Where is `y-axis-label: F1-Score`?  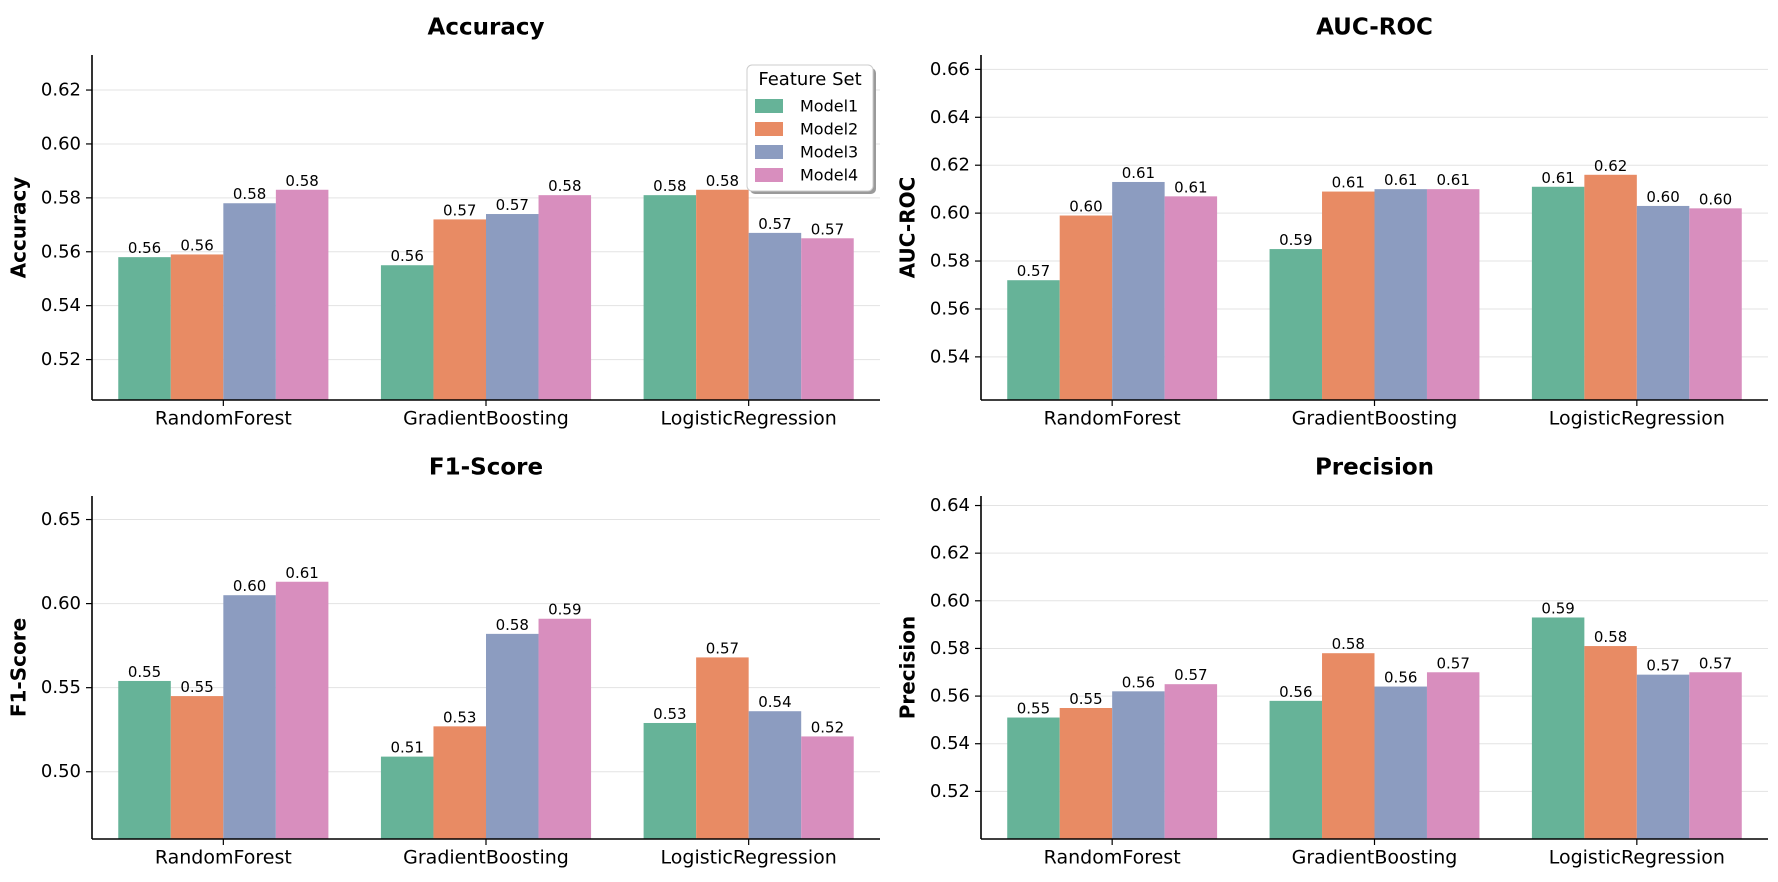
y-axis-label: F1-Score is located at coordinates (19, 667).